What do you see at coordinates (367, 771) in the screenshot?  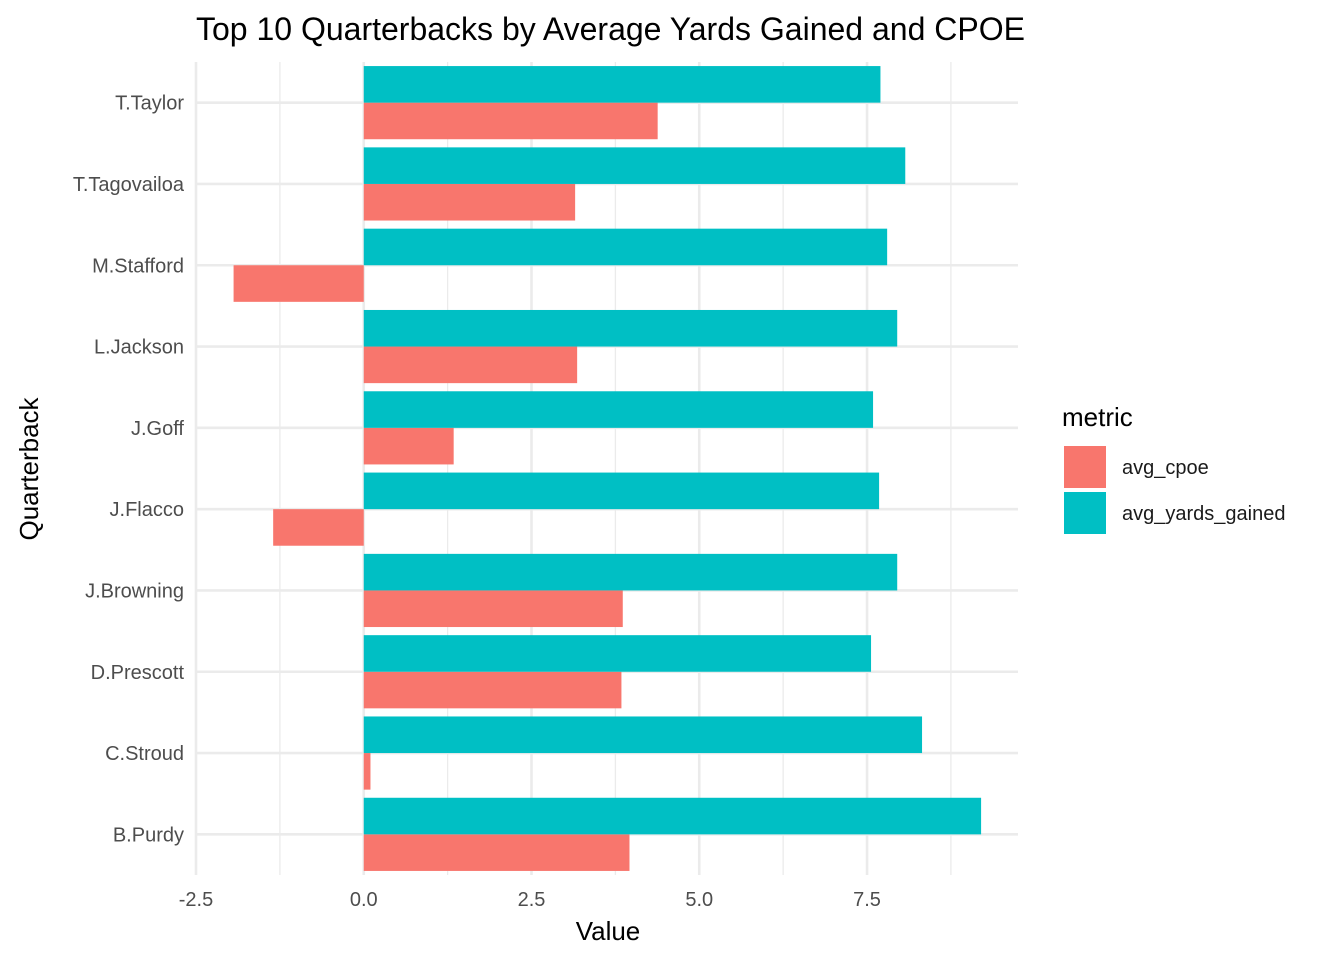 I see `bar-avg_cpoe-c-stroud` at bounding box center [367, 771].